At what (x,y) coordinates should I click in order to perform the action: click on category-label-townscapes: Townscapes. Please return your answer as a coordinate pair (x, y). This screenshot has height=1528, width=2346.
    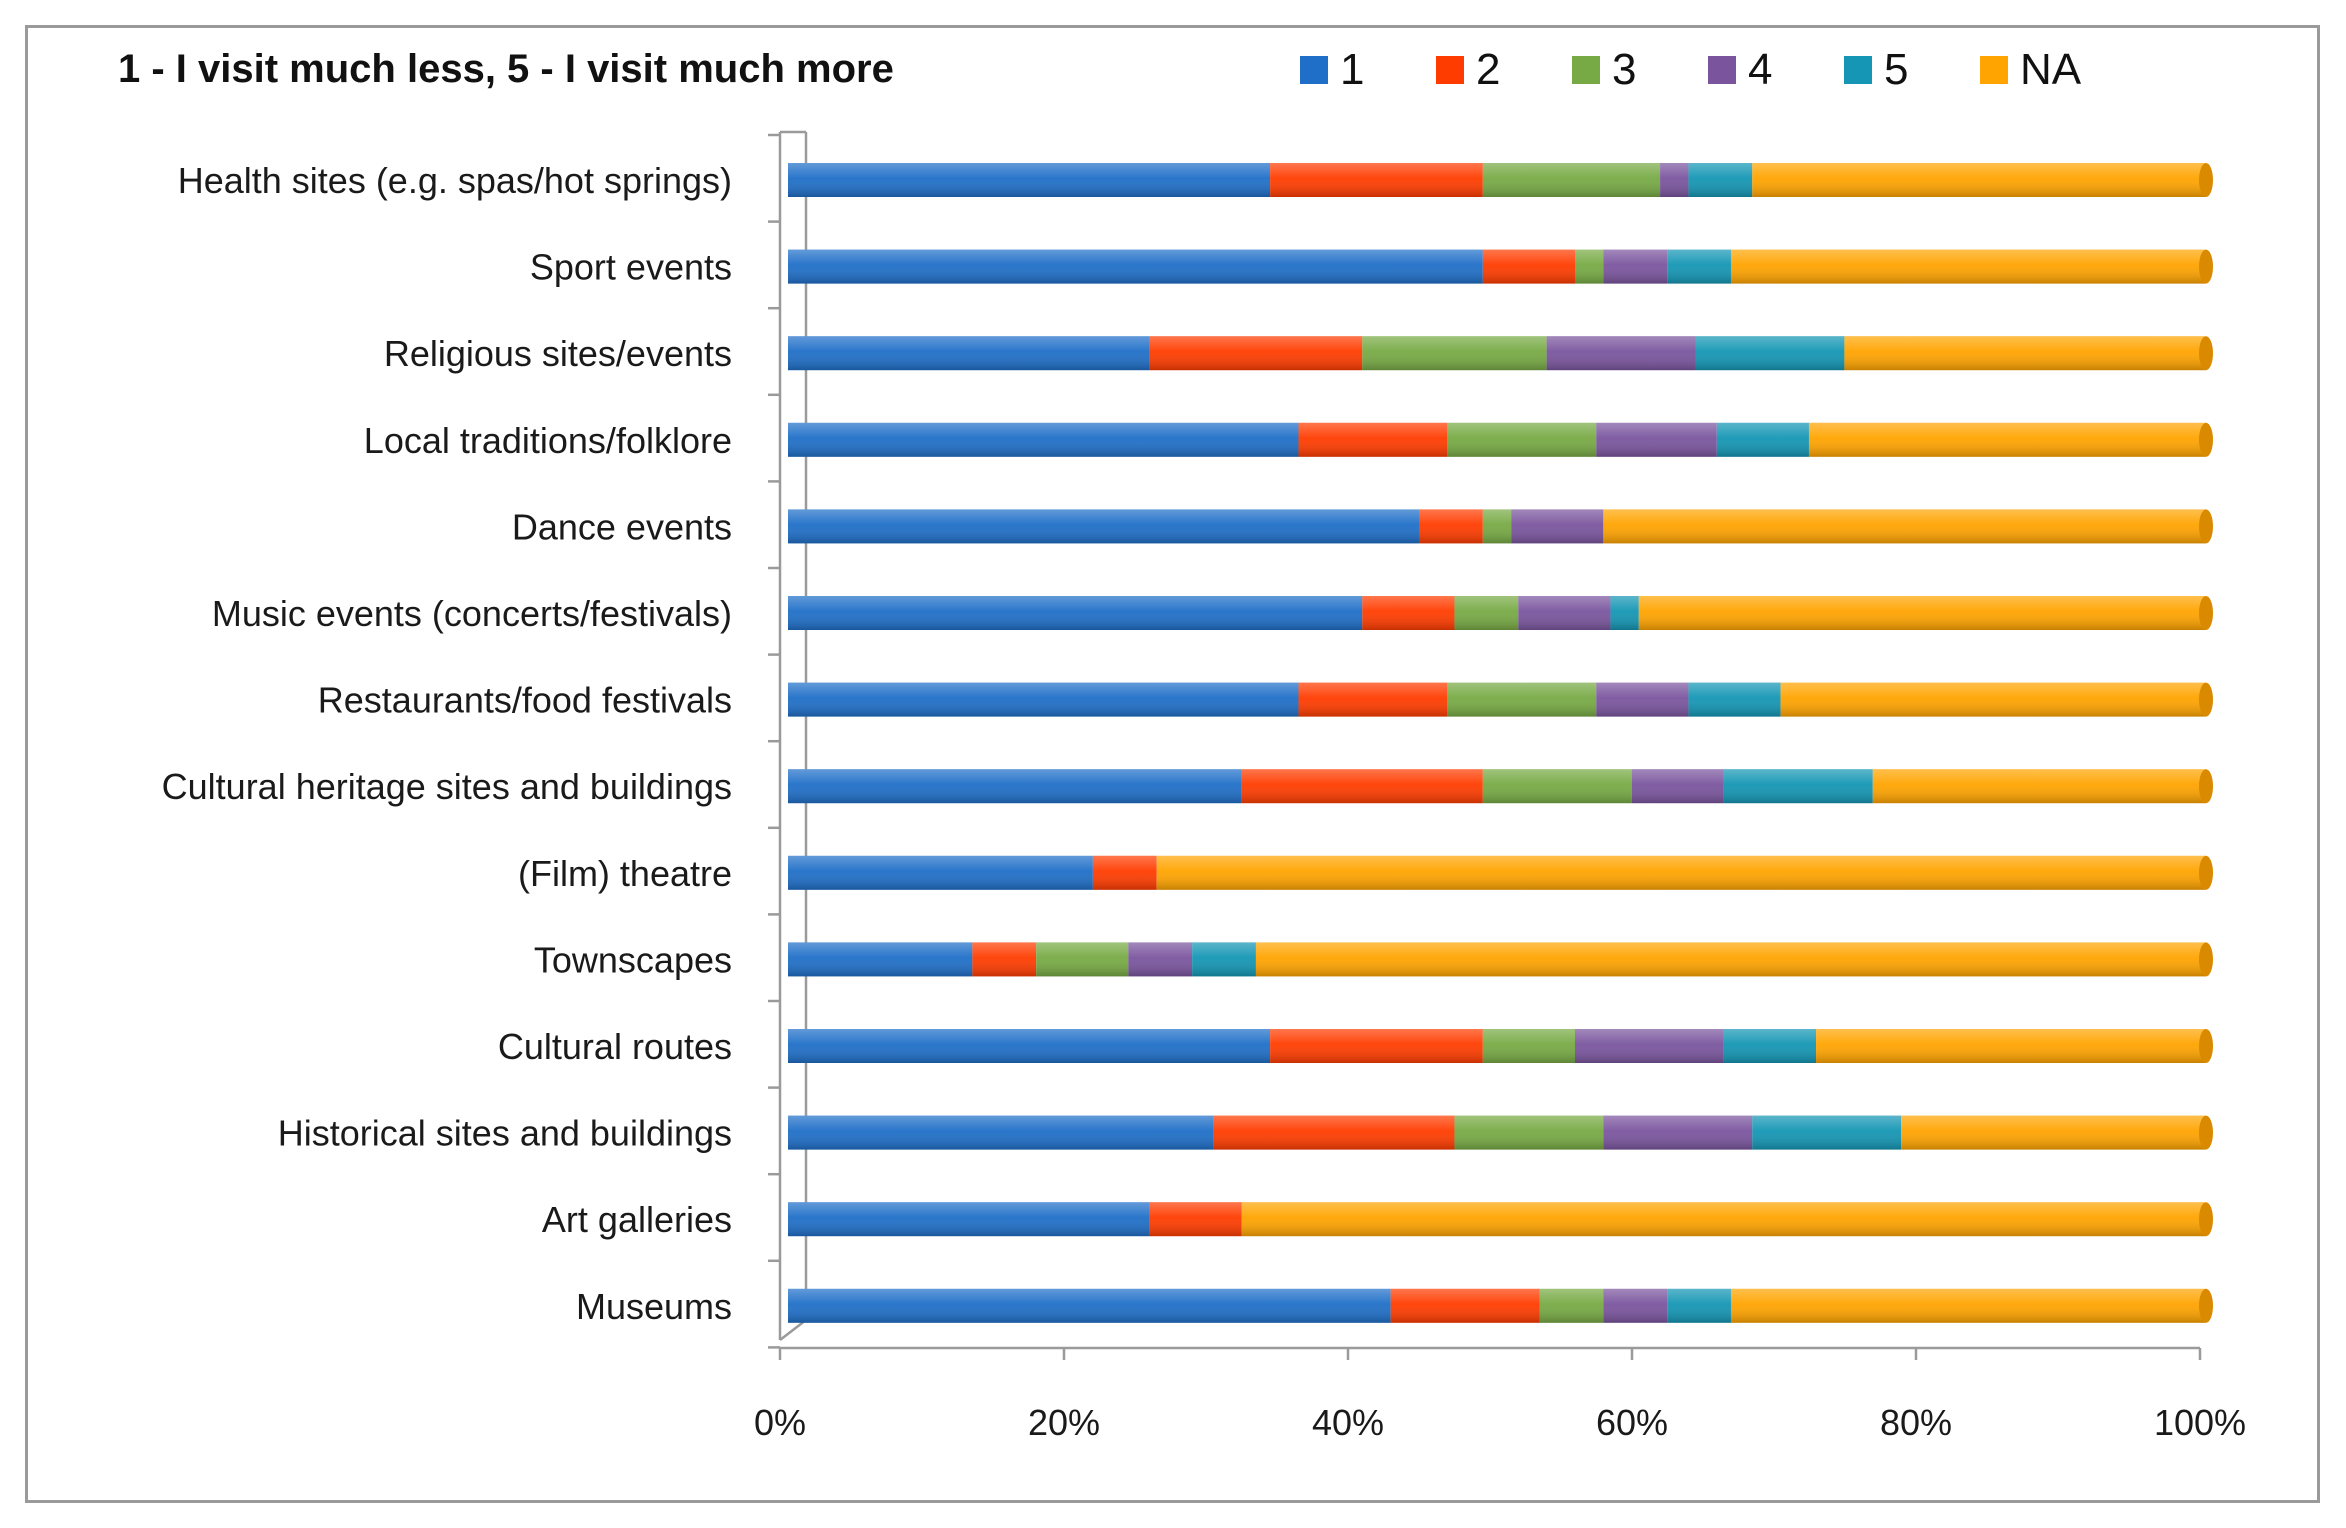
    Looking at the image, I should click on (633, 959).